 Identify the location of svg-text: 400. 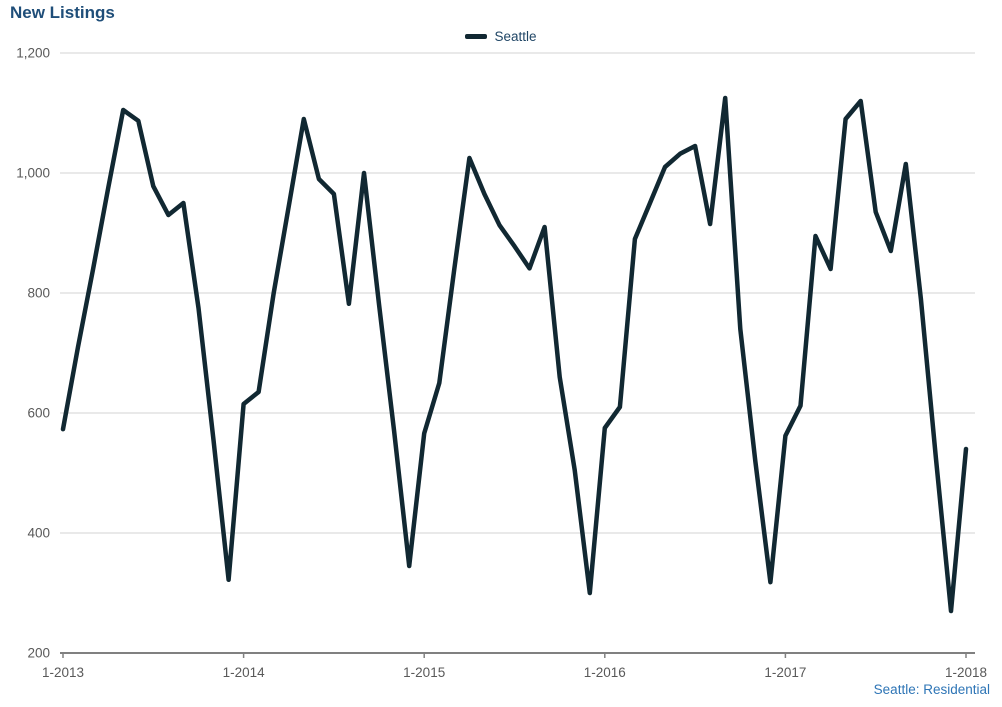
(38, 533).